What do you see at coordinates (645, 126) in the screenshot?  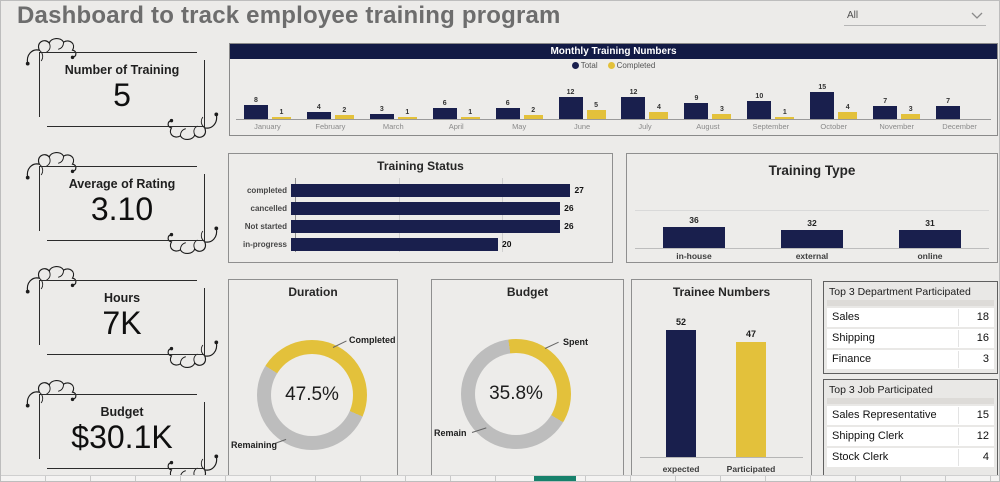 I see `month-label: July` at bounding box center [645, 126].